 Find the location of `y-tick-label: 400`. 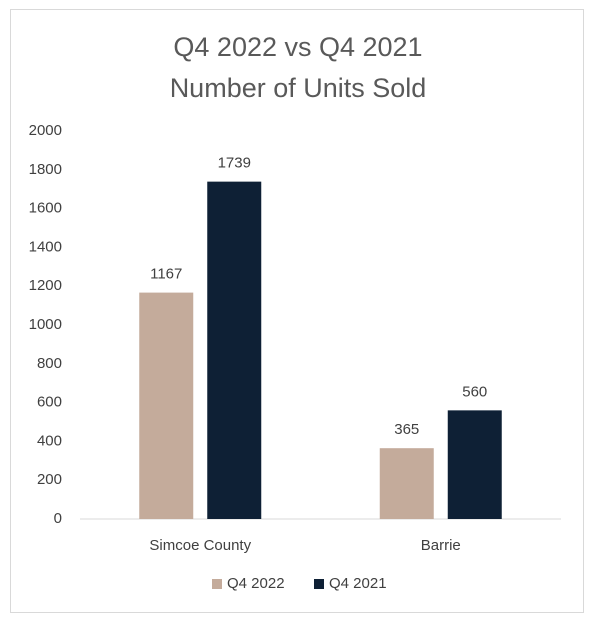

y-tick-label: 400 is located at coordinates (49, 440).